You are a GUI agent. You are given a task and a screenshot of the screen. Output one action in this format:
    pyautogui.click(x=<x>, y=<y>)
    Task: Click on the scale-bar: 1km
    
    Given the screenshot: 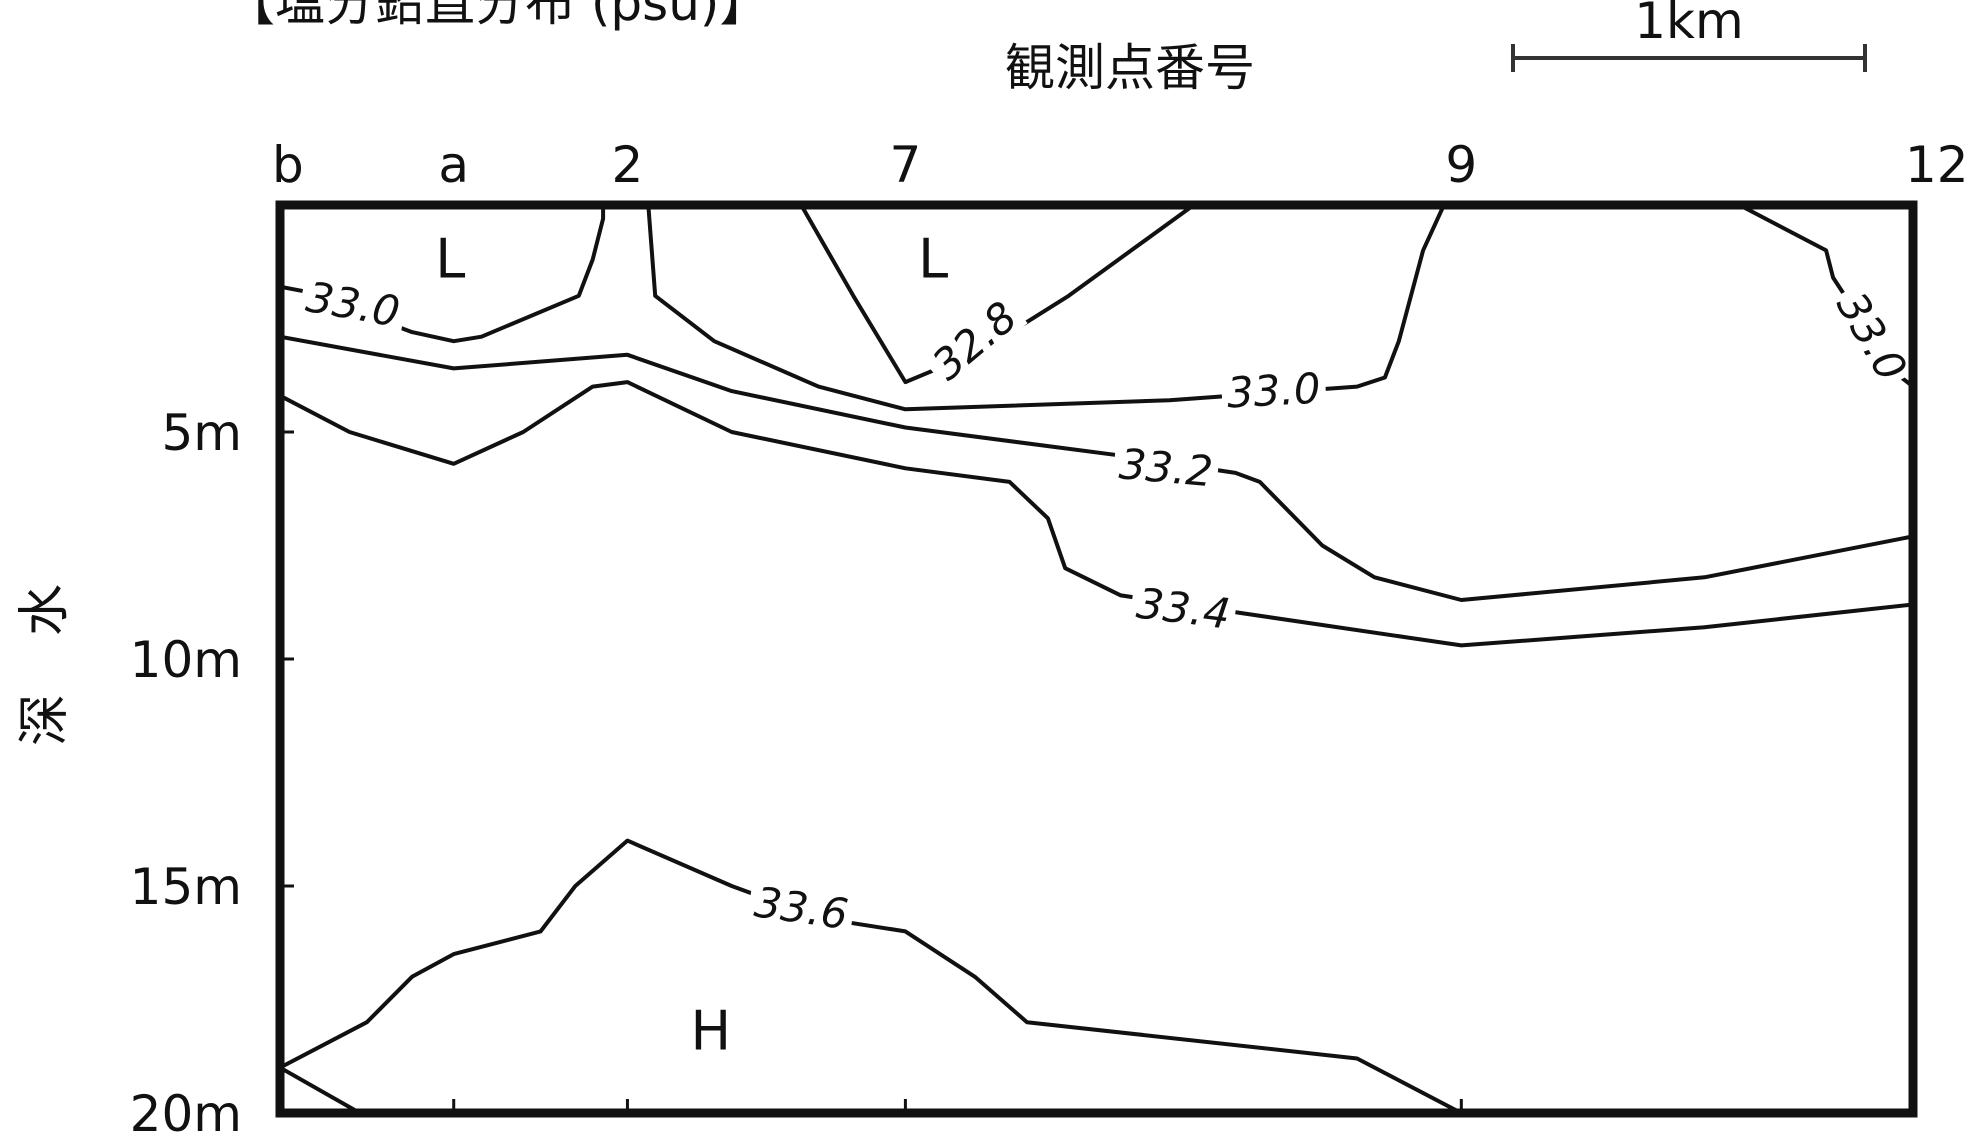 What is the action you would take?
    pyautogui.click(x=1689, y=36)
    